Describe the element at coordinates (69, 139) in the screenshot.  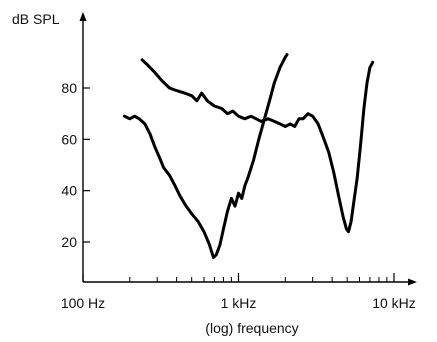
I see `y-tick-label-60: 60` at that location.